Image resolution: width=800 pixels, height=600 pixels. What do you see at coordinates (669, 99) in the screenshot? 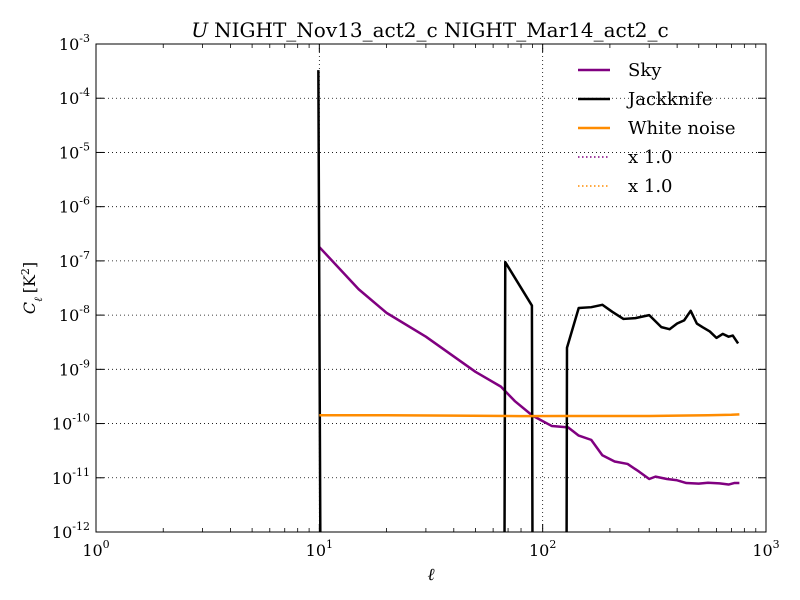
I see `legend-label: Jackknife` at bounding box center [669, 99].